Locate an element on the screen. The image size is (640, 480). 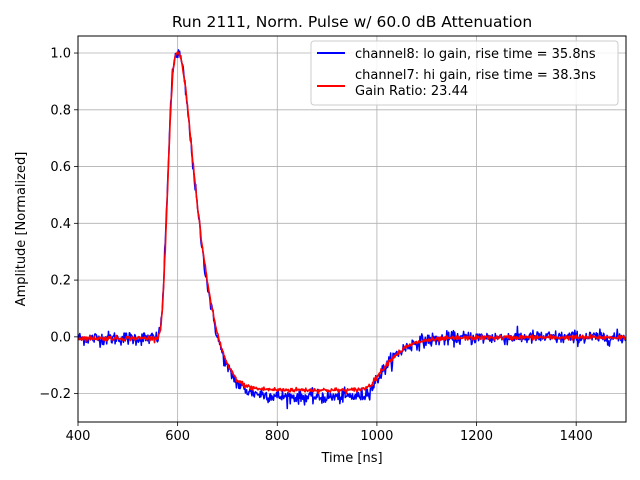
y-tick-label: −0.2 is located at coordinates (55, 394).